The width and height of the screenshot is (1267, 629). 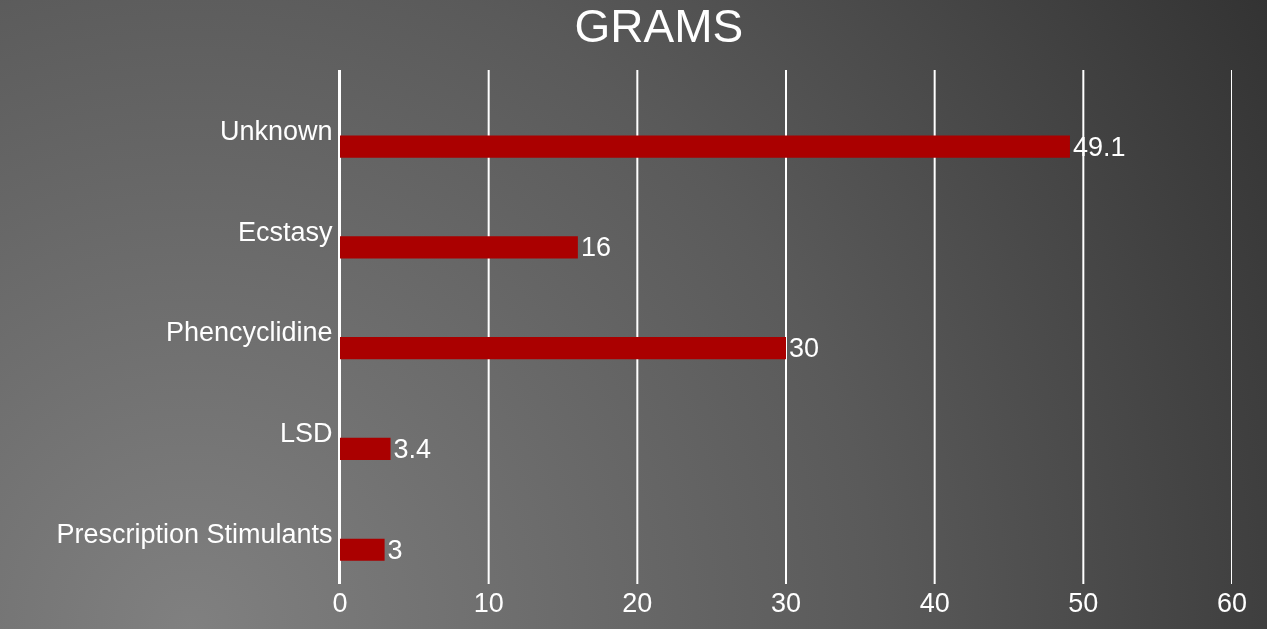 What do you see at coordinates (637, 603) in the screenshot?
I see `x-tick-label: 20` at bounding box center [637, 603].